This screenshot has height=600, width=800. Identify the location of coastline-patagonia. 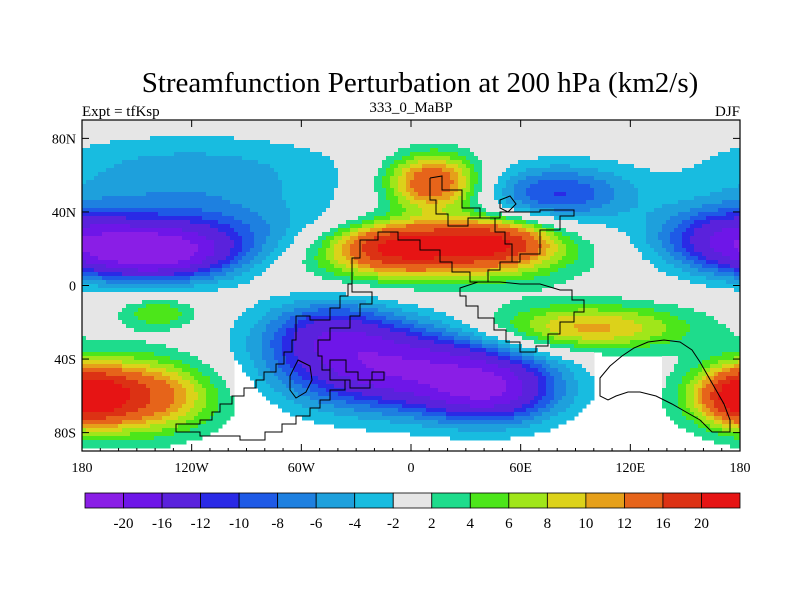
(301, 379).